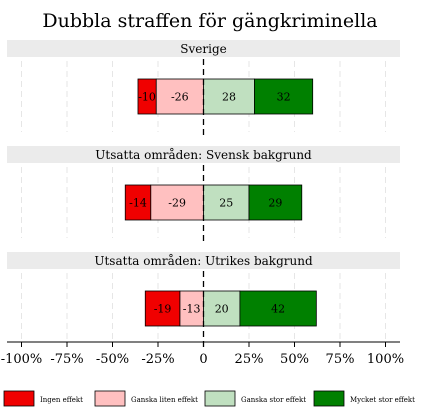 The height and width of the screenshot is (418, 427). I want to click on x-tick-label: -25%, so click(157, 359).